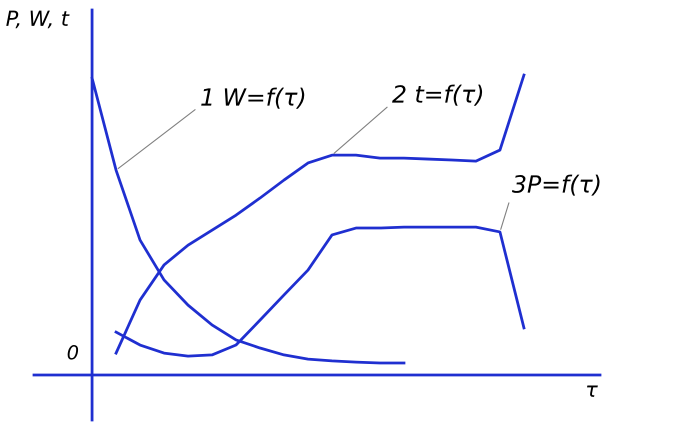  I want to click on annotation: 1 W=f(τ), so click(252, 98).